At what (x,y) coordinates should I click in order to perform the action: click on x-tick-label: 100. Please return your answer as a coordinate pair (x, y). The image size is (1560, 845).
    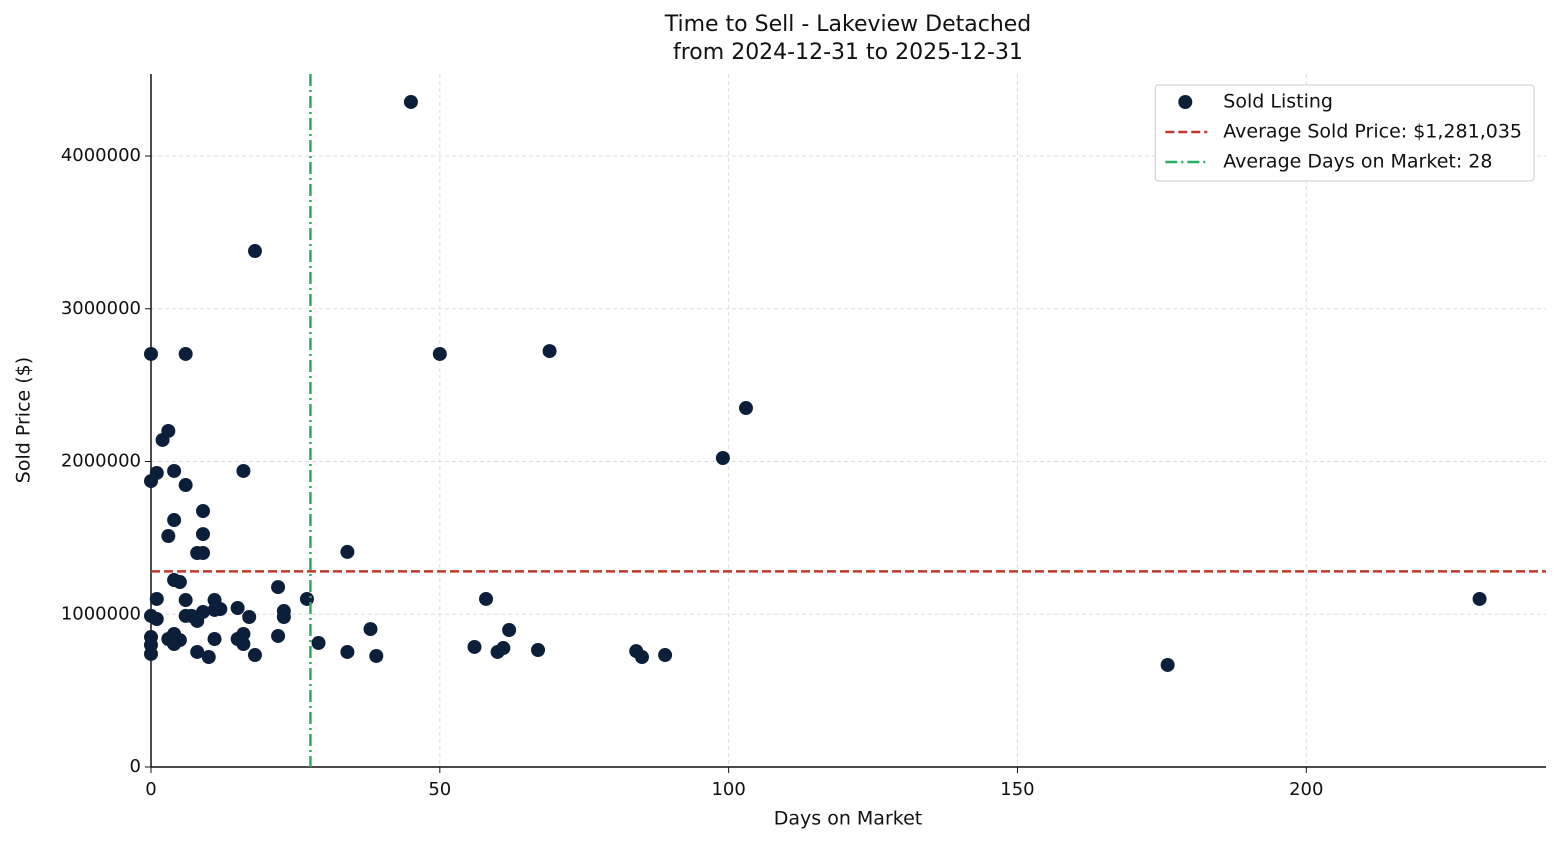
    Looking at the image, I should click on (728, 789).